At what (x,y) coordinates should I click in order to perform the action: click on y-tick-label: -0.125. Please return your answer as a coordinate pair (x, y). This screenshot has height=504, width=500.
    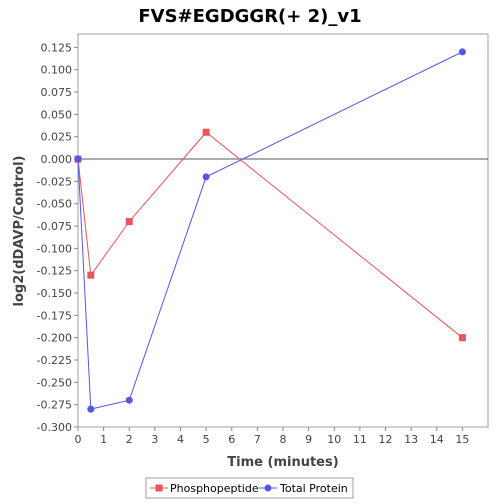
    Looking at the image, I should click on (54, 271).